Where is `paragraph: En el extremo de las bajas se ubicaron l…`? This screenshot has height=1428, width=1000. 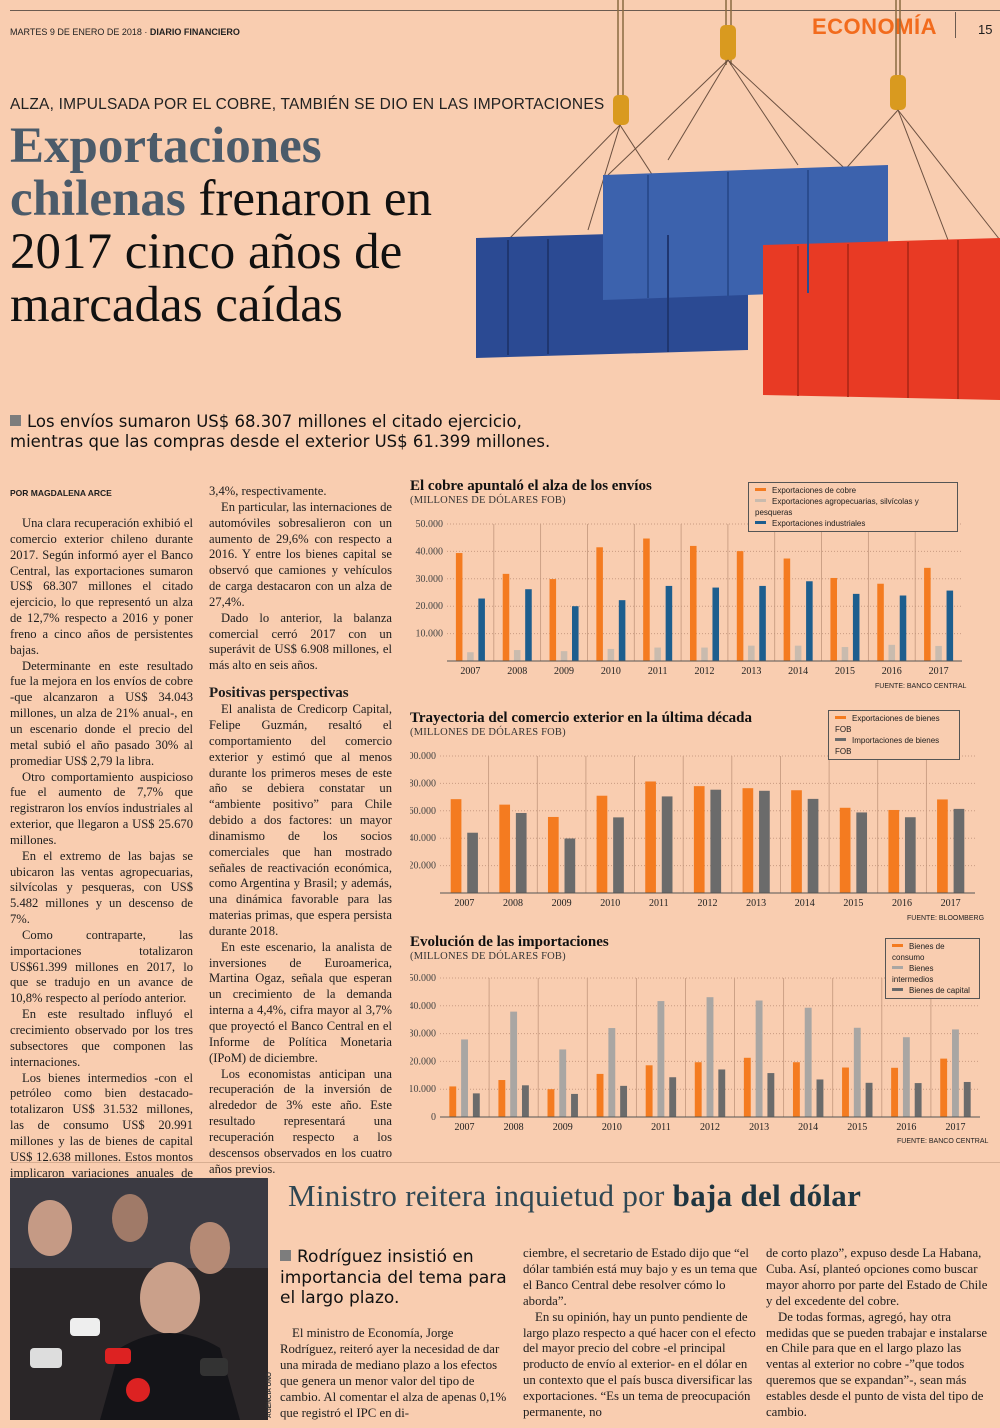
paragraph: En el extremo de las bajas se ubicaron l… is located at coordinates (101, 887).